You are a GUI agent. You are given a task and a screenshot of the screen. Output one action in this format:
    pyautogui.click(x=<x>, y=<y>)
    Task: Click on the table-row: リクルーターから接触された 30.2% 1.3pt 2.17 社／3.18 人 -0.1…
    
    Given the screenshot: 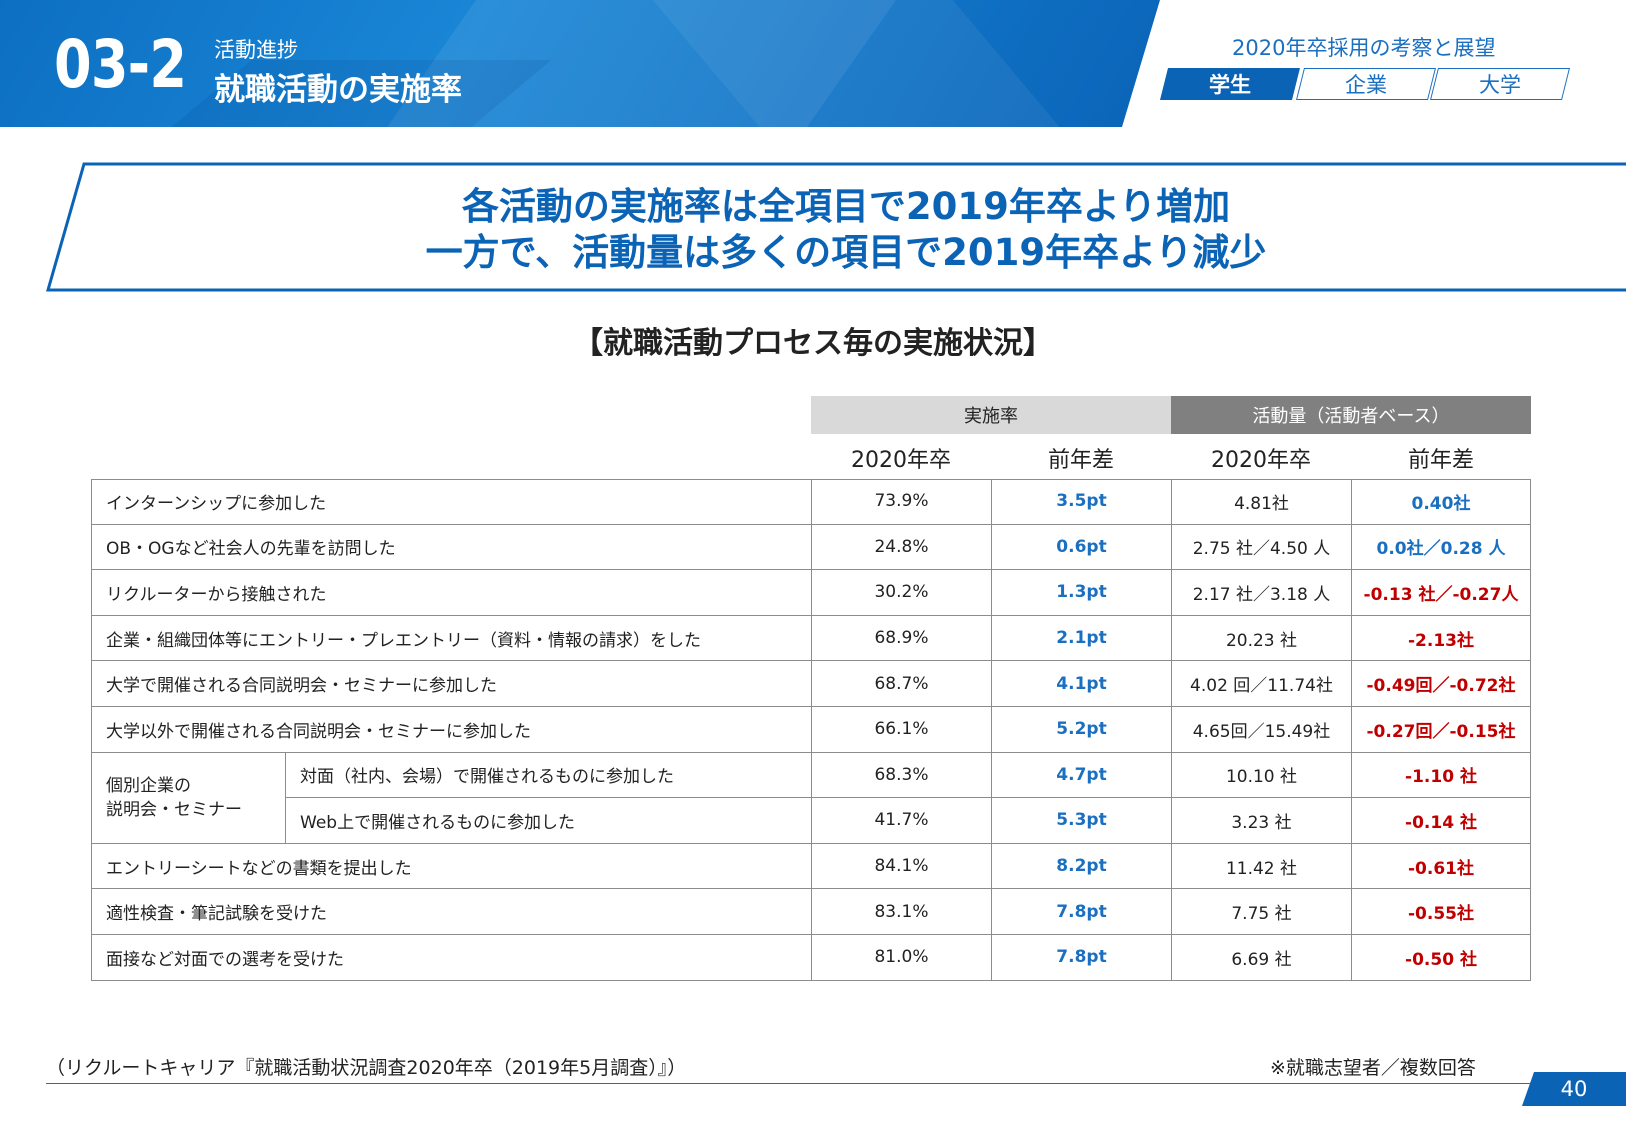 What is the action you would take?
    pyautogui.click(x=811, y=593)
    